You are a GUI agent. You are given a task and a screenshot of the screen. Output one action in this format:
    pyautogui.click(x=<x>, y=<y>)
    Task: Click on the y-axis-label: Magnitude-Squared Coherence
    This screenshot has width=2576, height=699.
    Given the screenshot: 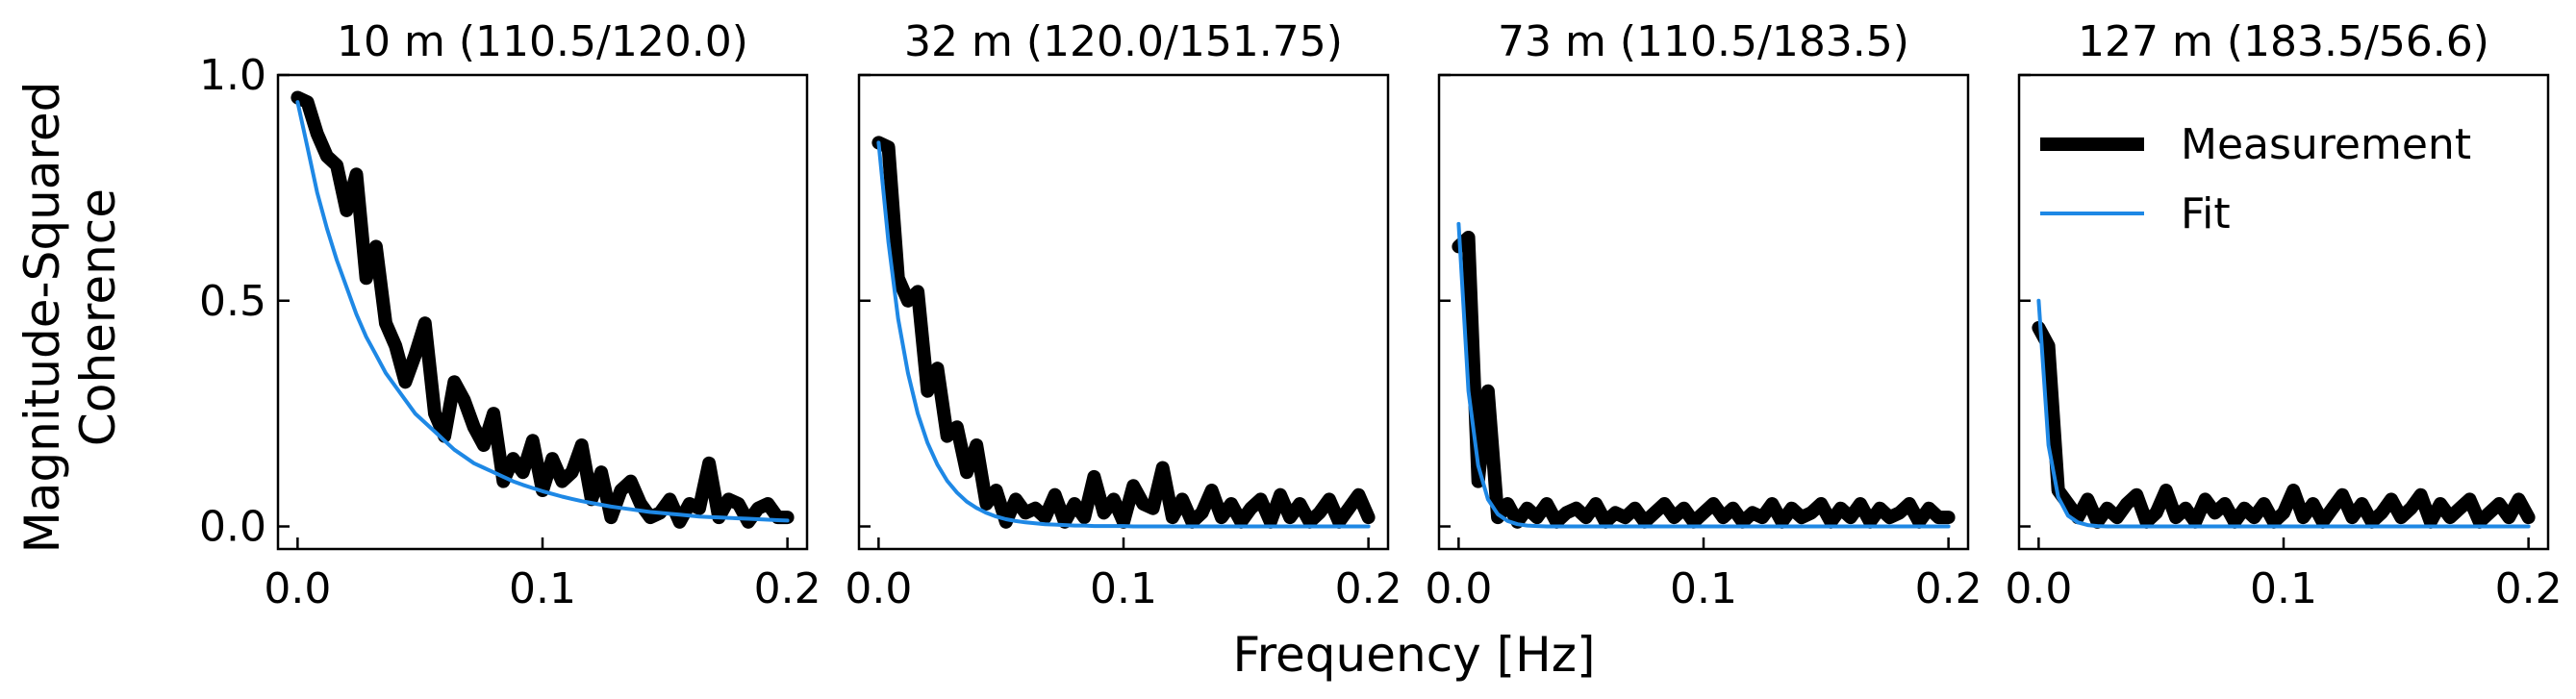 What is the action you would take?
    pyautogui.click(x=70, y=318)
    